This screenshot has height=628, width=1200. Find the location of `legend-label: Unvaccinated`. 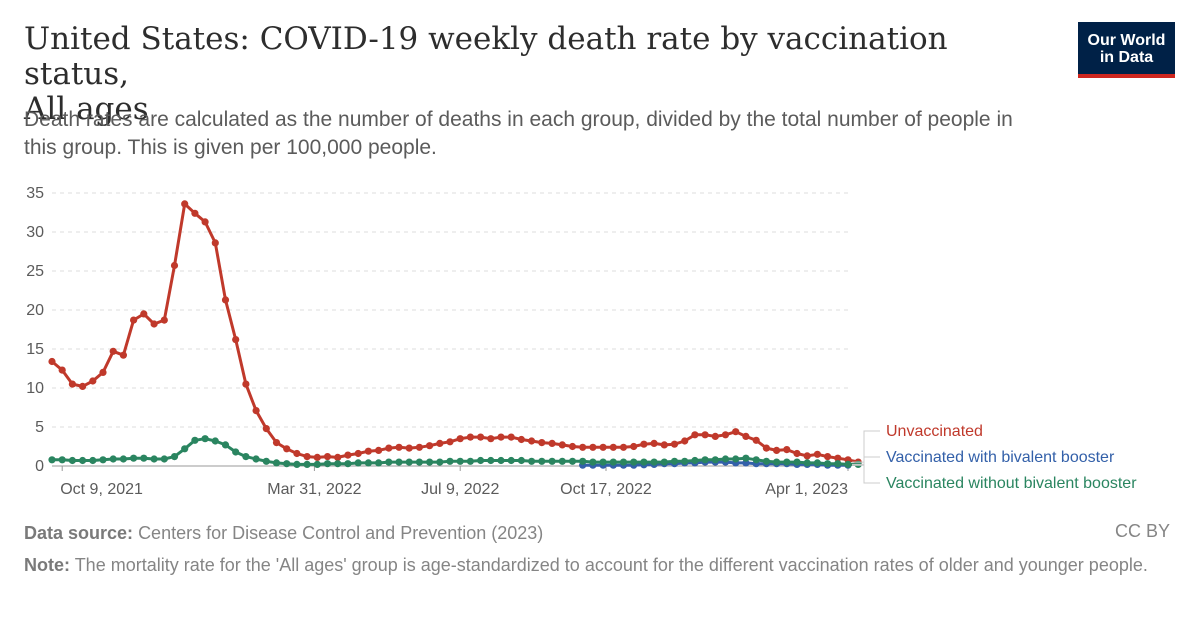

legend-label: Unvaccinated is located at coordinates (934, 431).